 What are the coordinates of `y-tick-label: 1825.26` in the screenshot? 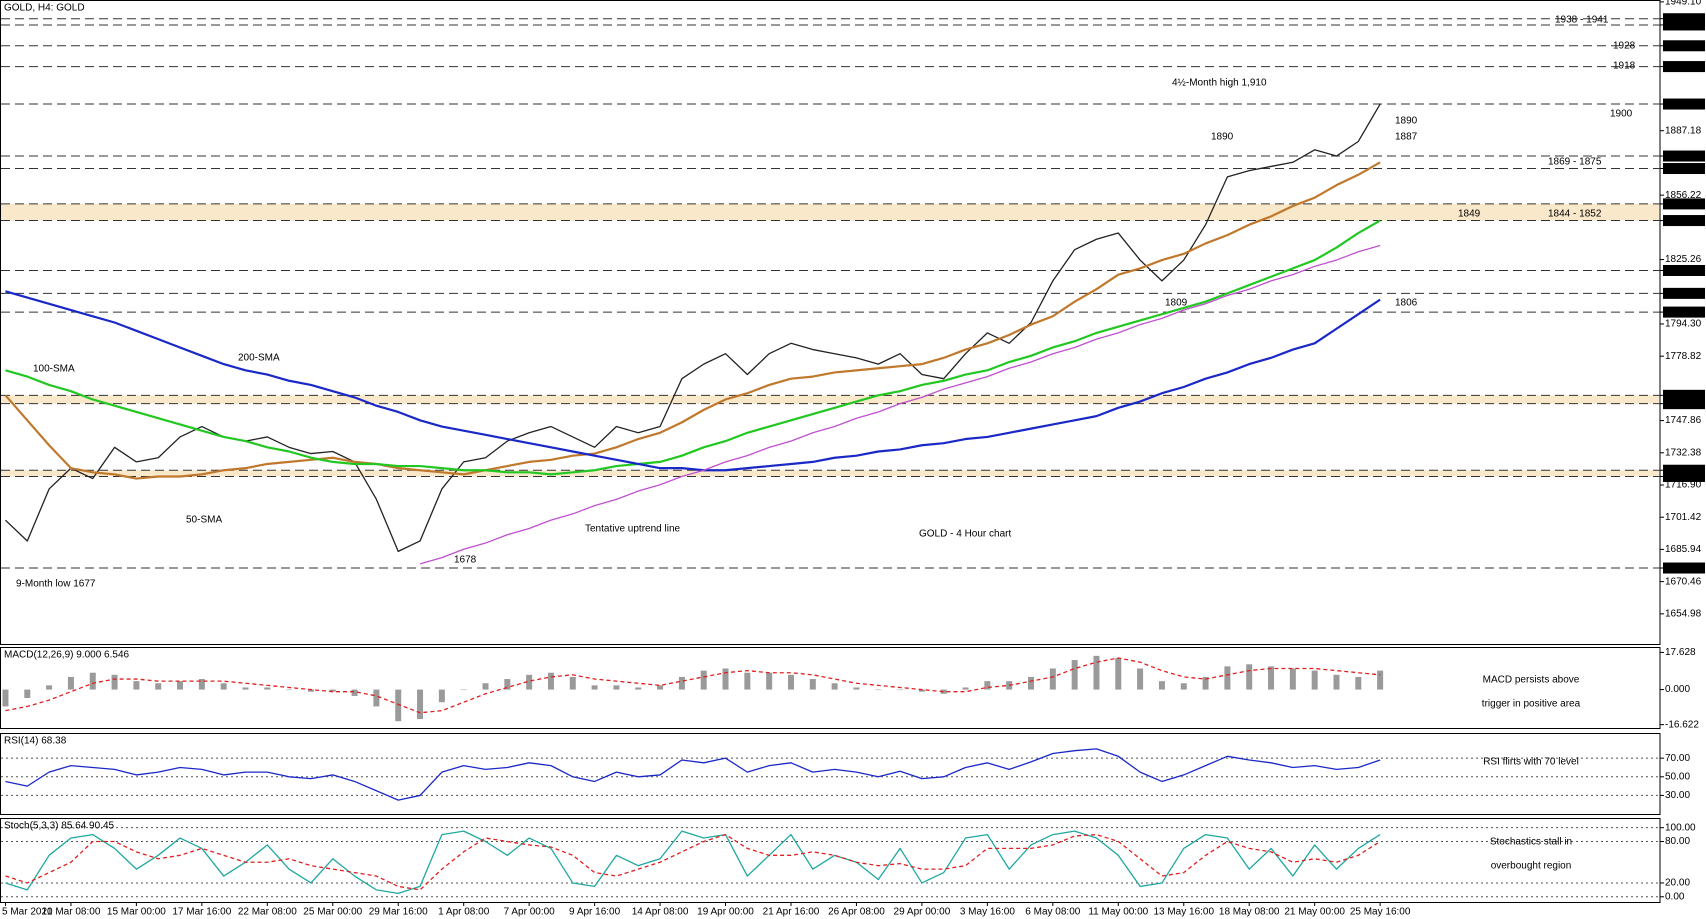 It's located at (1683, 259).